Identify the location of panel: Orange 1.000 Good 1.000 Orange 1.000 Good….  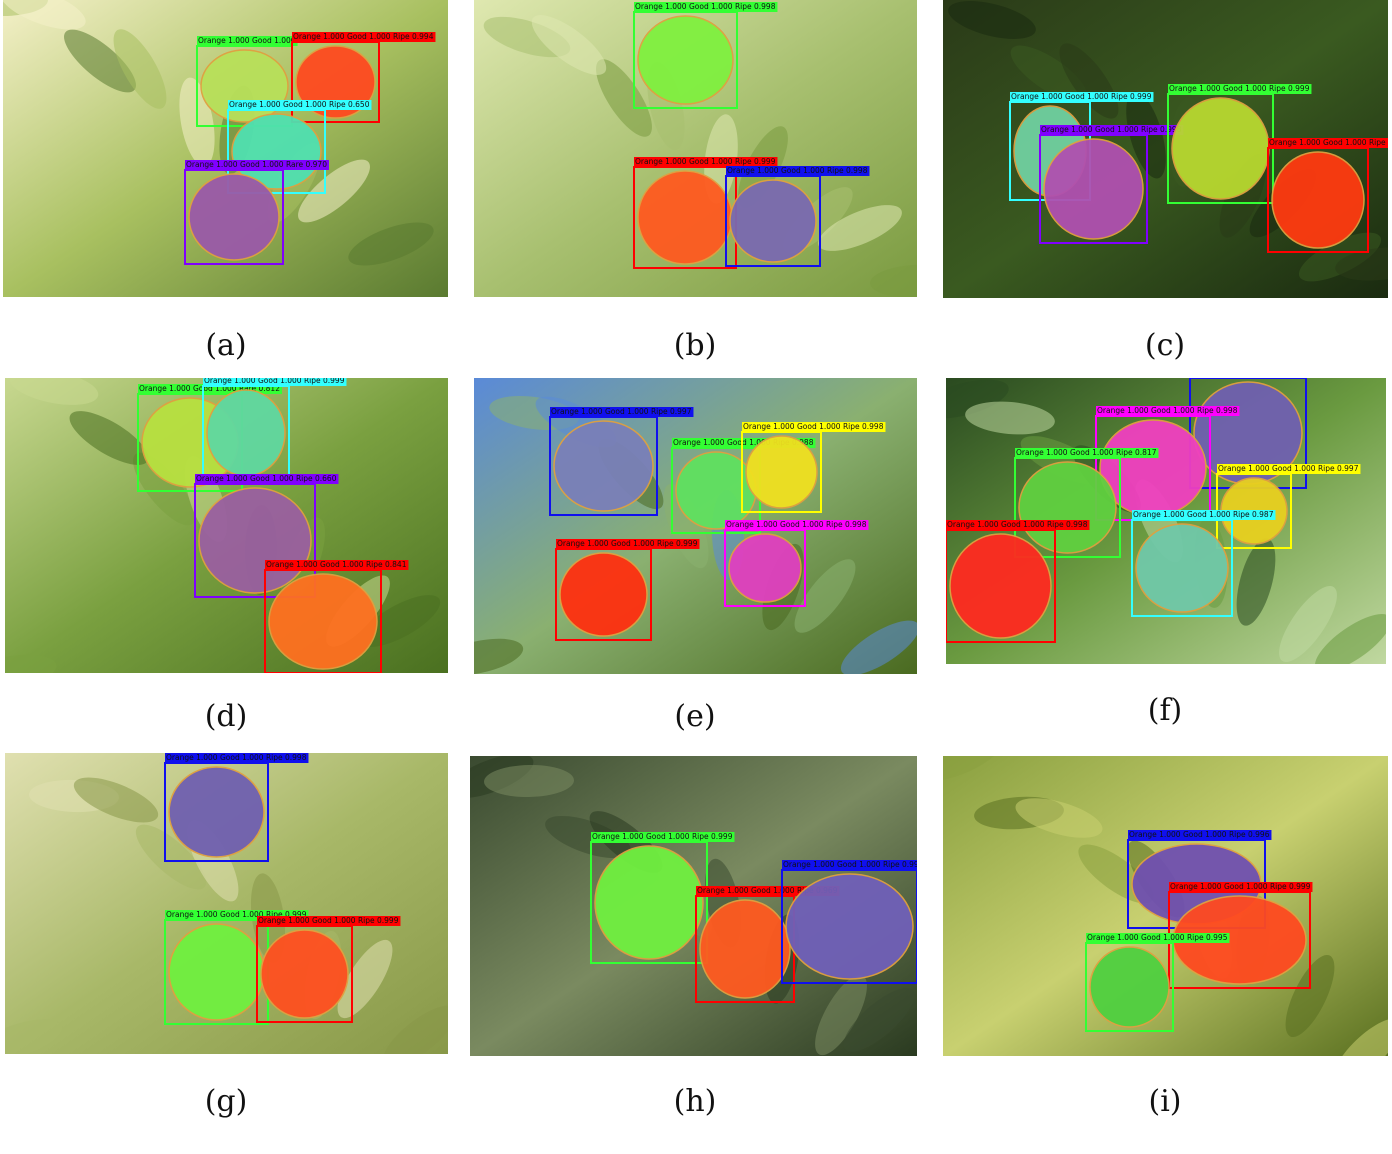
(225, 181).